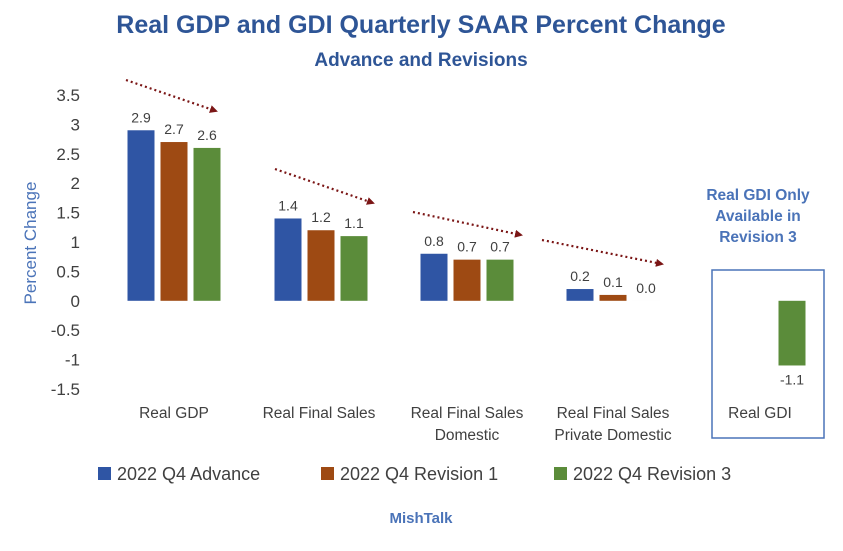 Image resolution: width=843 pixels, height=551 pixels. Describe the element at coordinates (419, 474) in the screenshot. I see `legend-label: 2022 Q4 Revision 1` at that location.